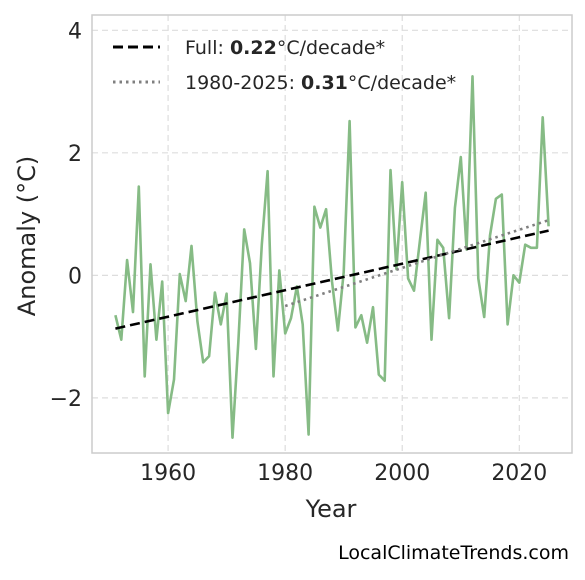 The height and width of the screenshot is (580, 585). What do you see at coordinates (66, 215) in the screenshot?
I see `y-tick-labels: −2 0 2 4` at bounding box center [66, 215].